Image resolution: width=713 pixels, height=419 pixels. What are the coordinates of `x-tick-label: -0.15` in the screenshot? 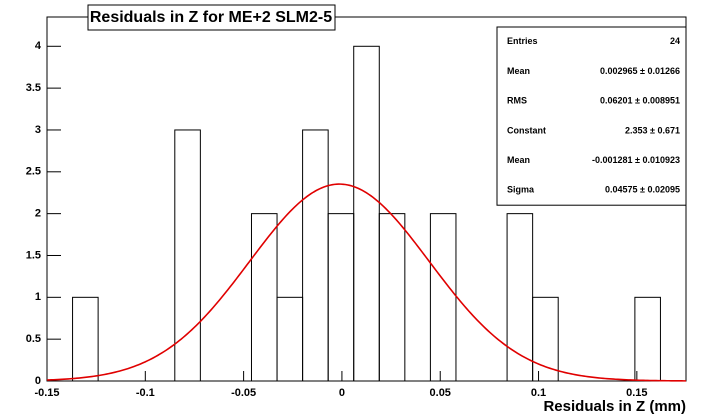 It's located at (46, 393).